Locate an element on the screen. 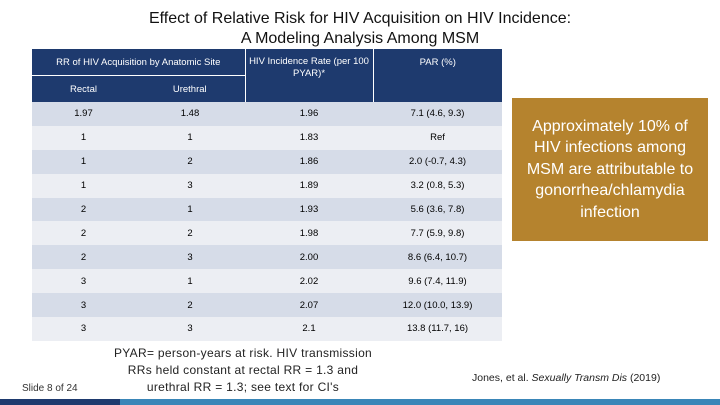  cell-incidence: 1.89 is located at coordinates (309, 185).